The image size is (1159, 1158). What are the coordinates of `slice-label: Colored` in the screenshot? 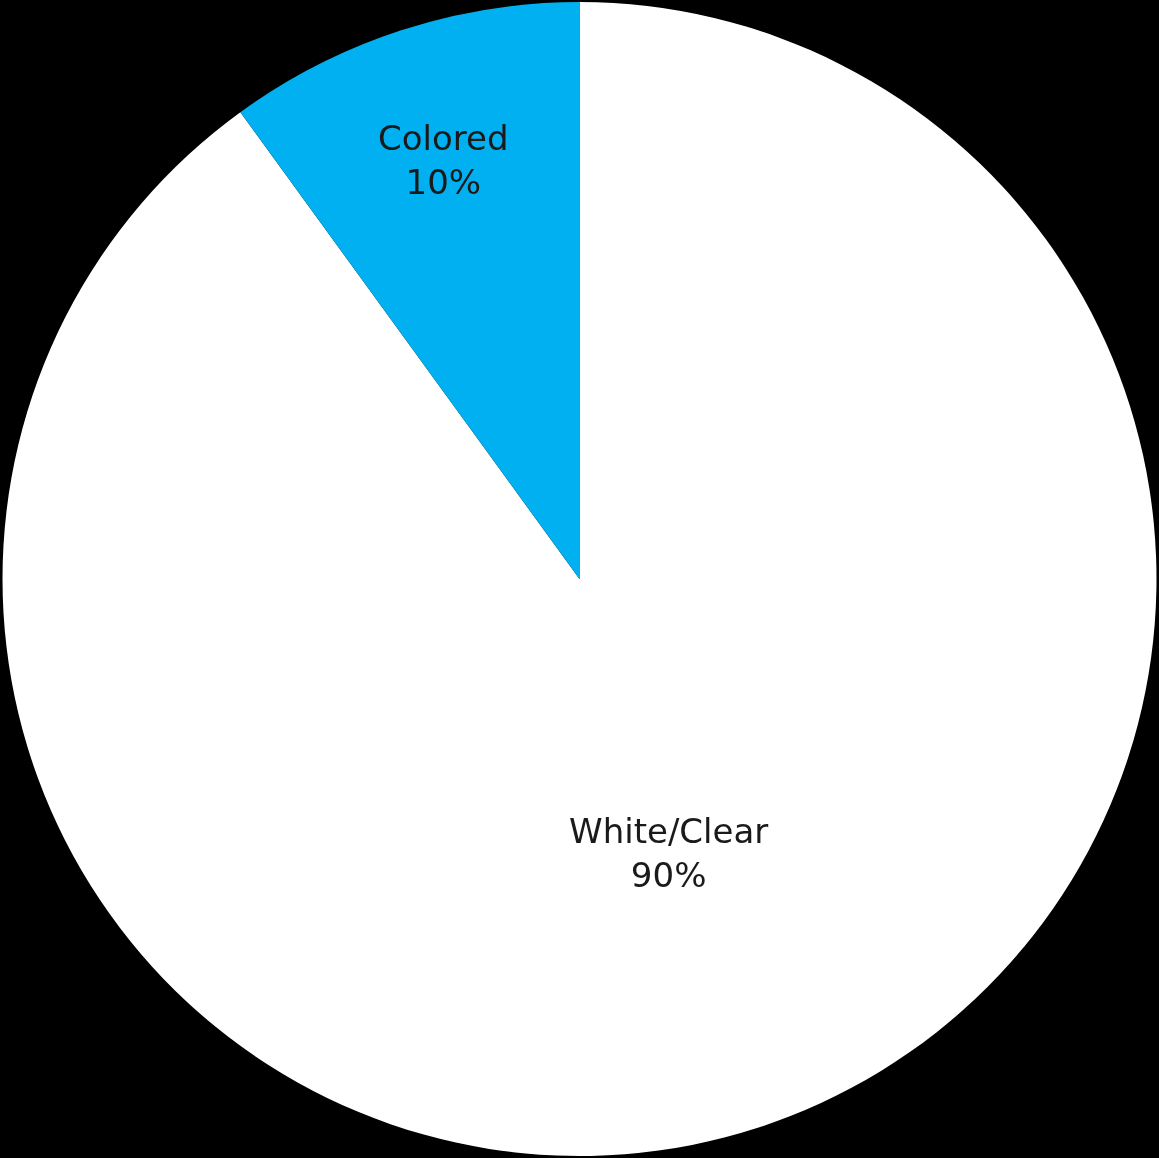 It's located at (443, 137).